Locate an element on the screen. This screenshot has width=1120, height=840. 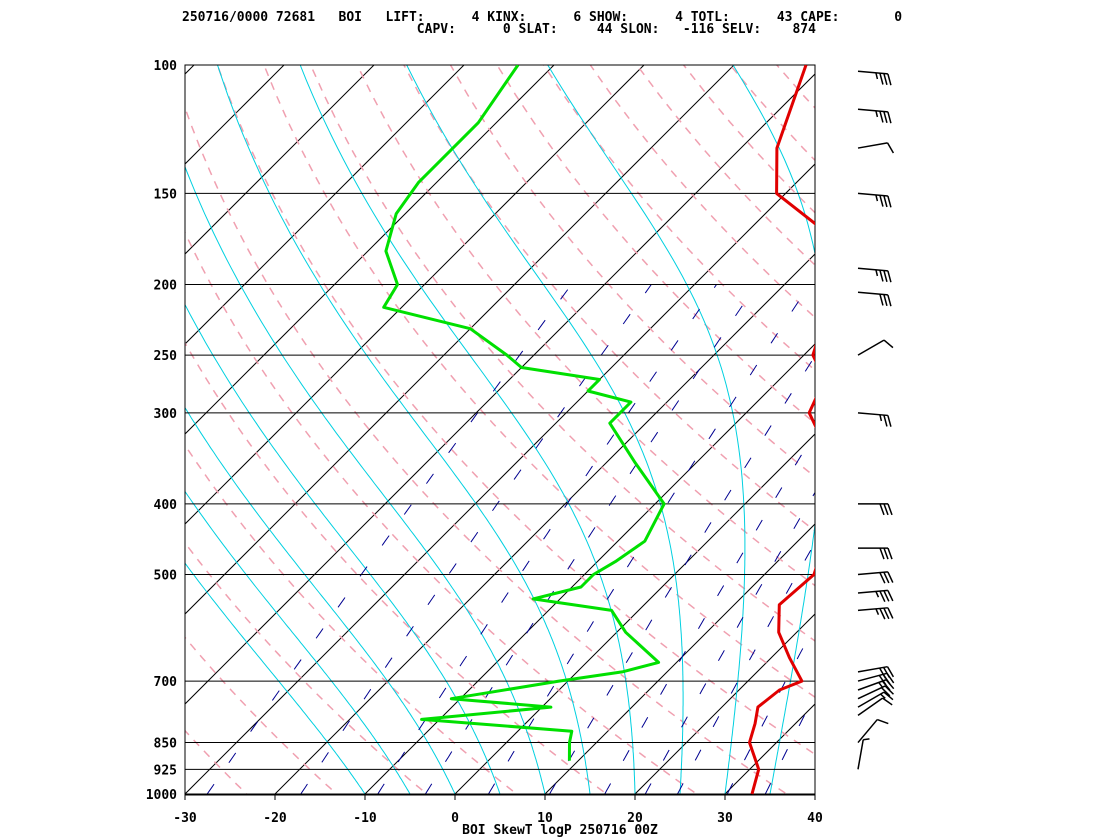
pressure-tick-label: 1000 is located at coordinates (161, 795).